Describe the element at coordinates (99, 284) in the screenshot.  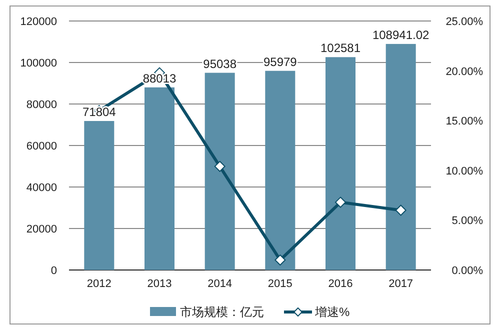
I see `x-tick-label: 2012` at that location.